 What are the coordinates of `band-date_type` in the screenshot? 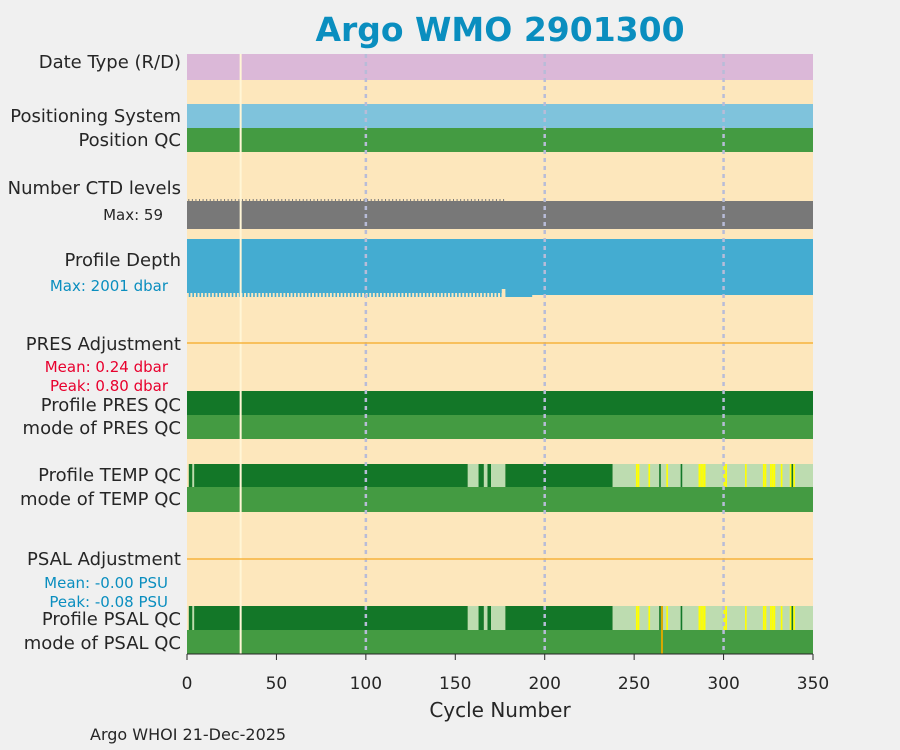 It's located at (500, 67).